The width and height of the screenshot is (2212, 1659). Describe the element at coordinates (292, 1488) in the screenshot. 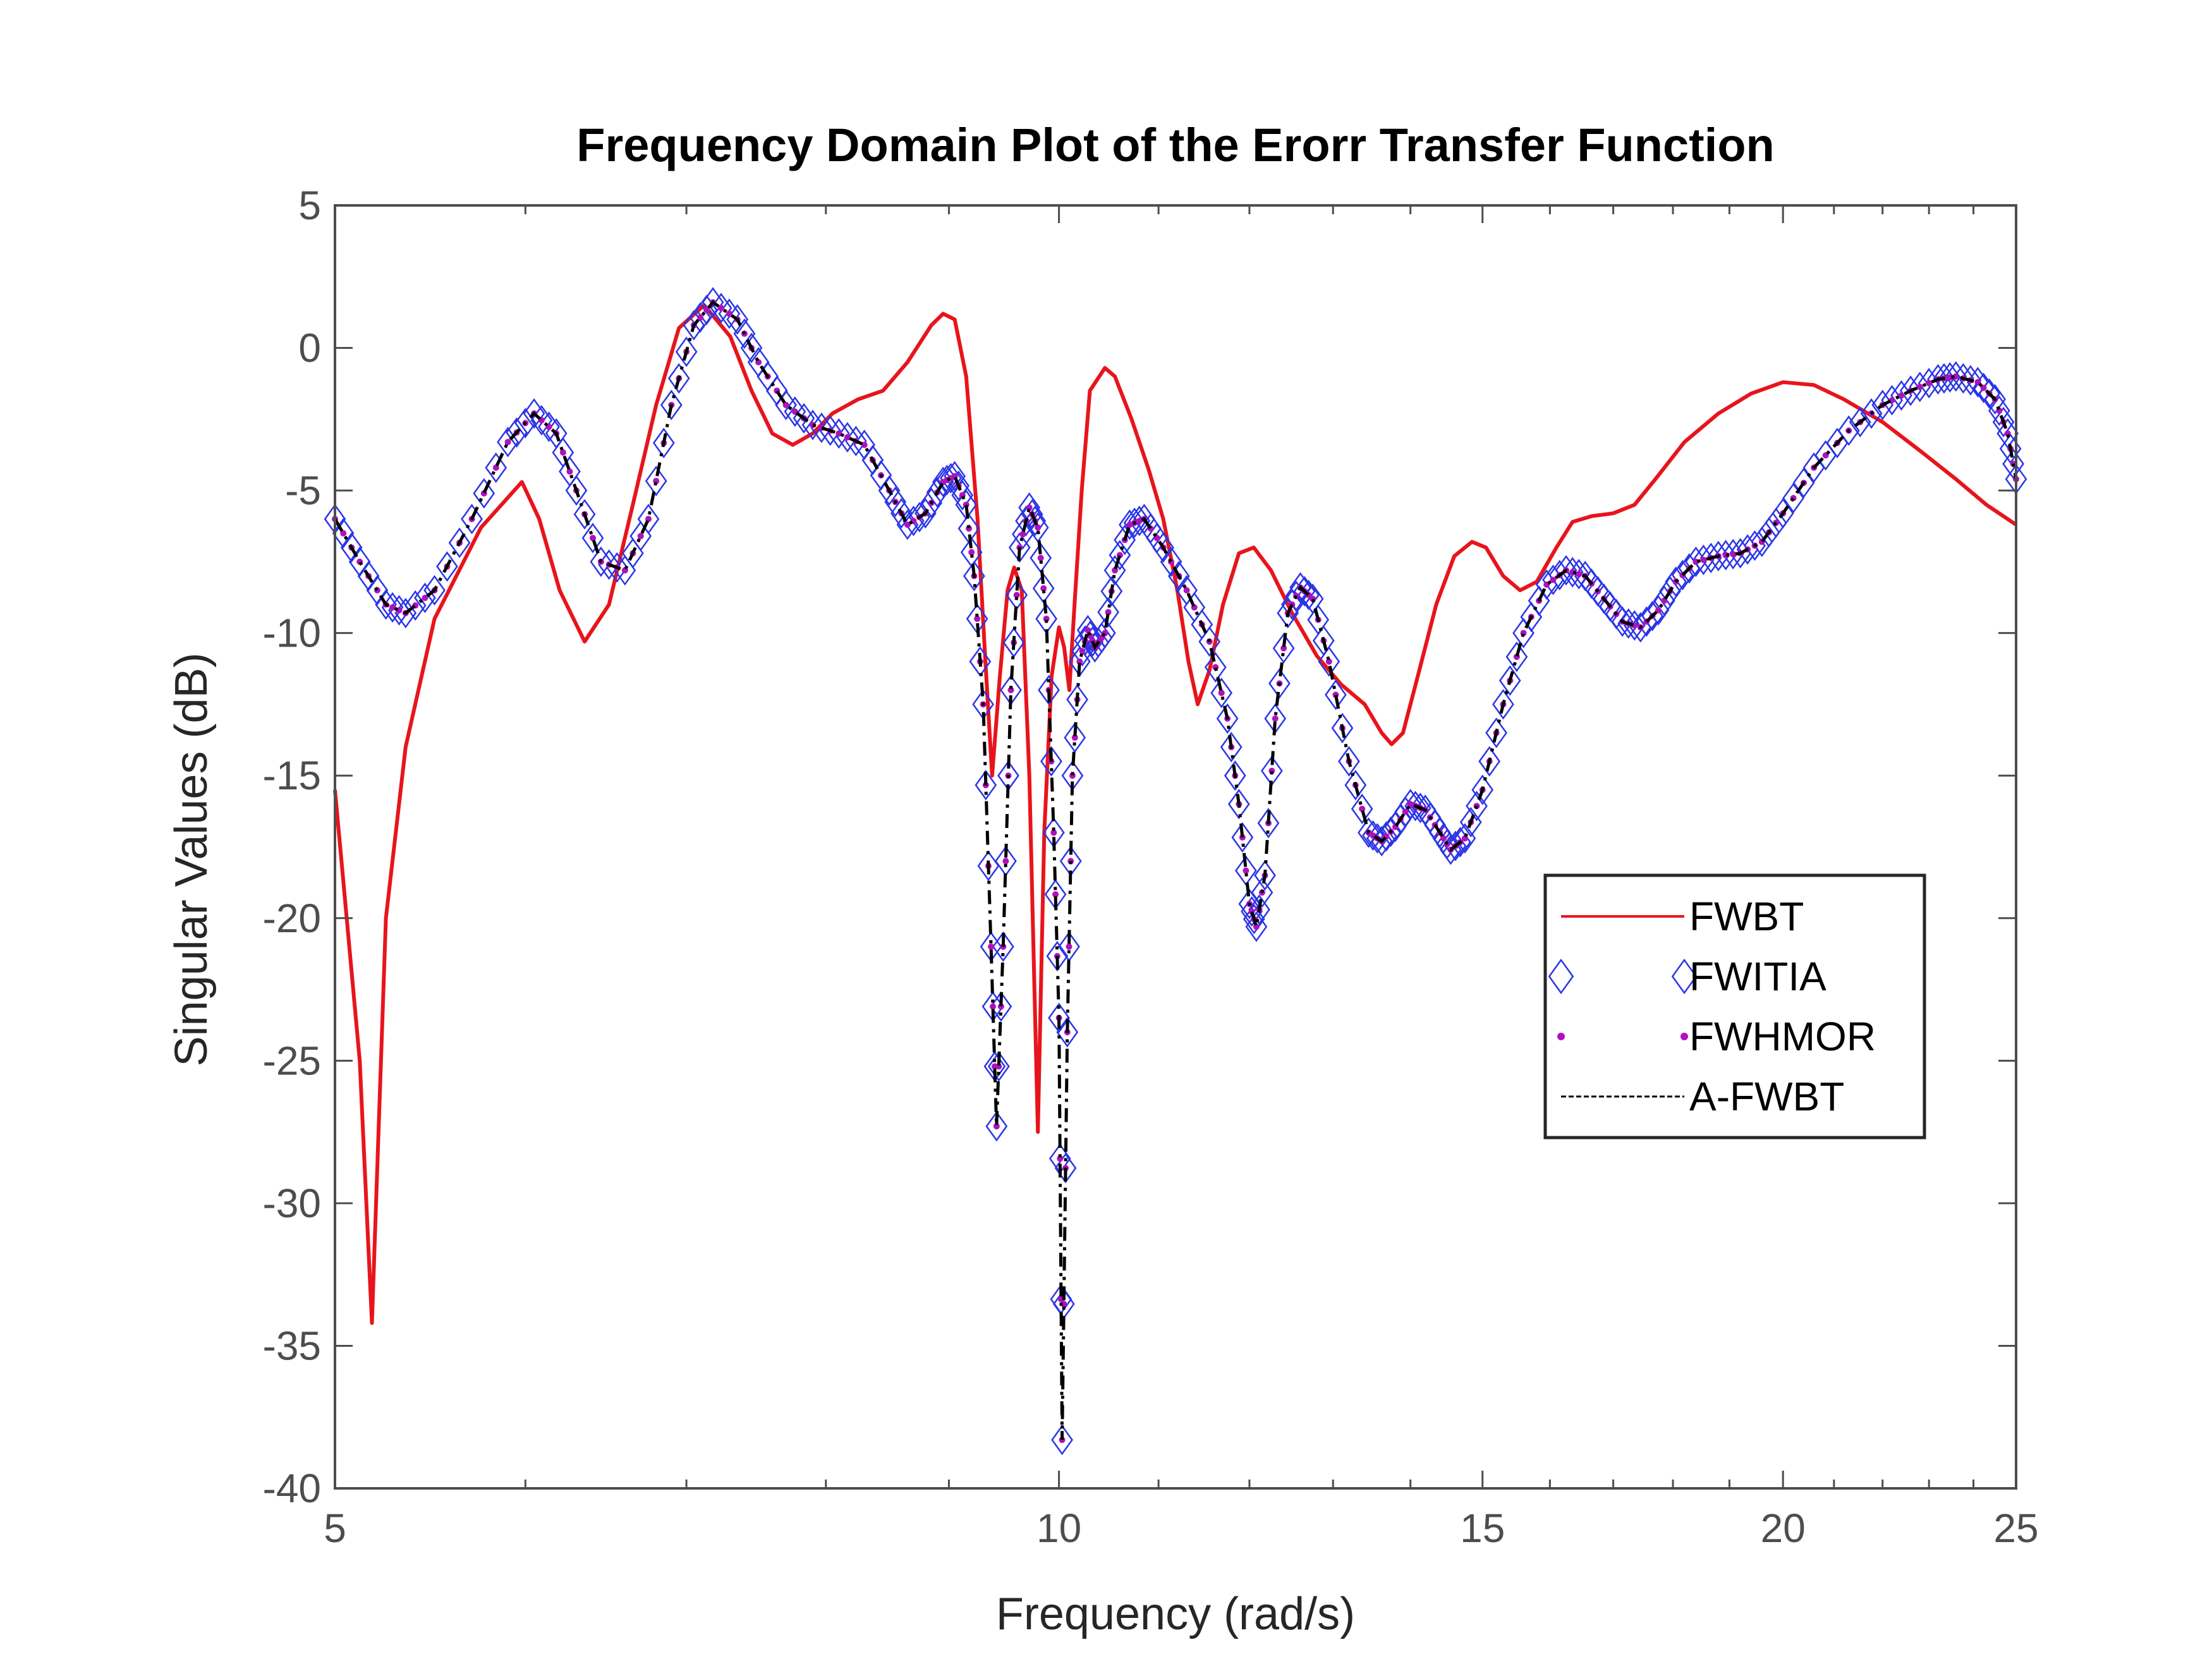

I see `y-tick-label: -40` at that location.